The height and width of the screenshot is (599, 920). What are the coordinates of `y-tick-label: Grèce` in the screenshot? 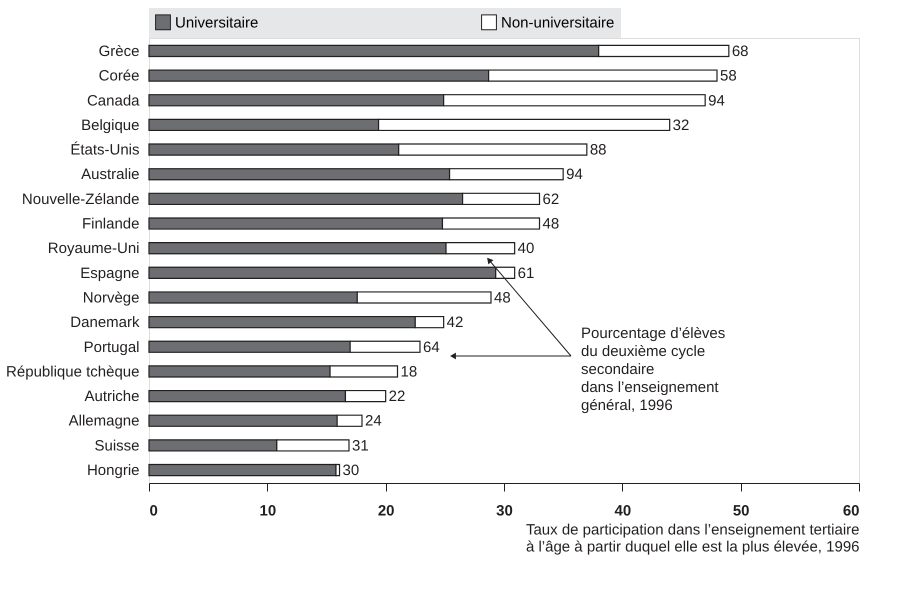 It's located at (119, 51).